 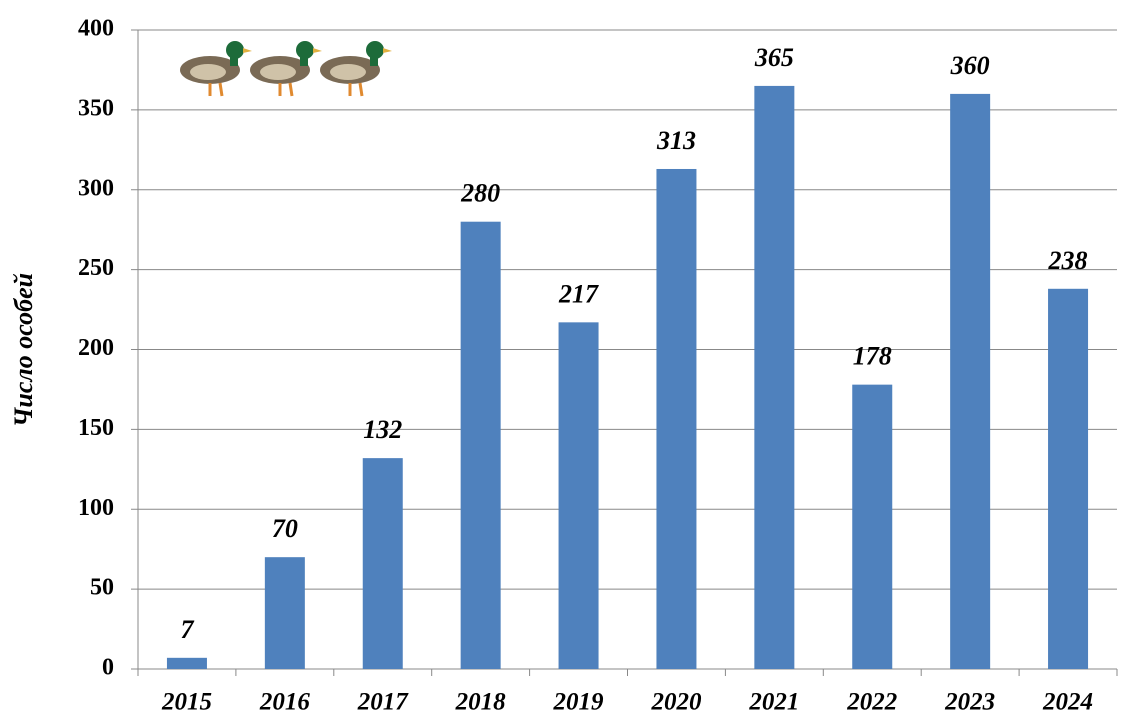 I want to click on x-tick-label: 2016, so click(x=285, y=702).